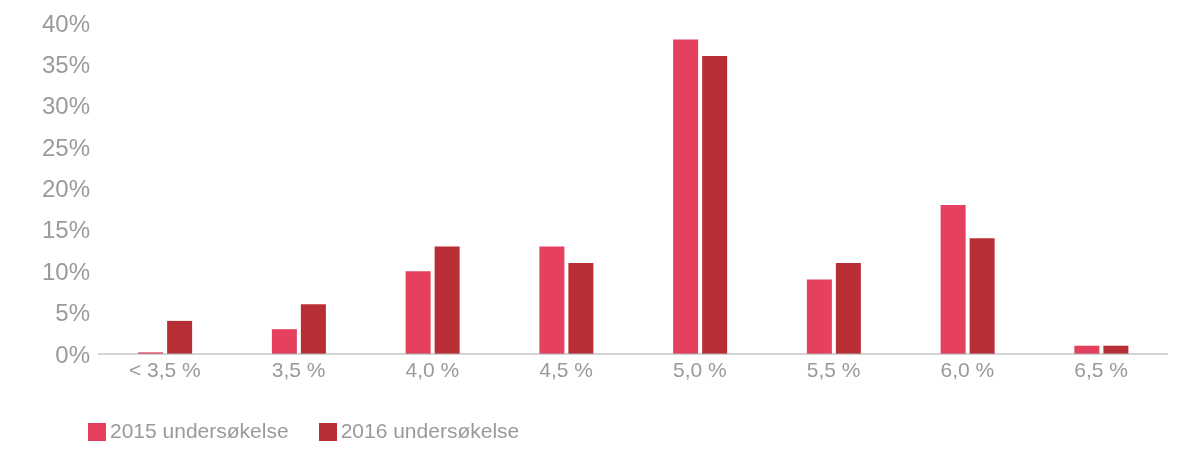 This screenshot has width=1187, height=458. Describe the element at coordinates (65, 106) in the screenshot. I see `y-tick-label: 30%` at that location.